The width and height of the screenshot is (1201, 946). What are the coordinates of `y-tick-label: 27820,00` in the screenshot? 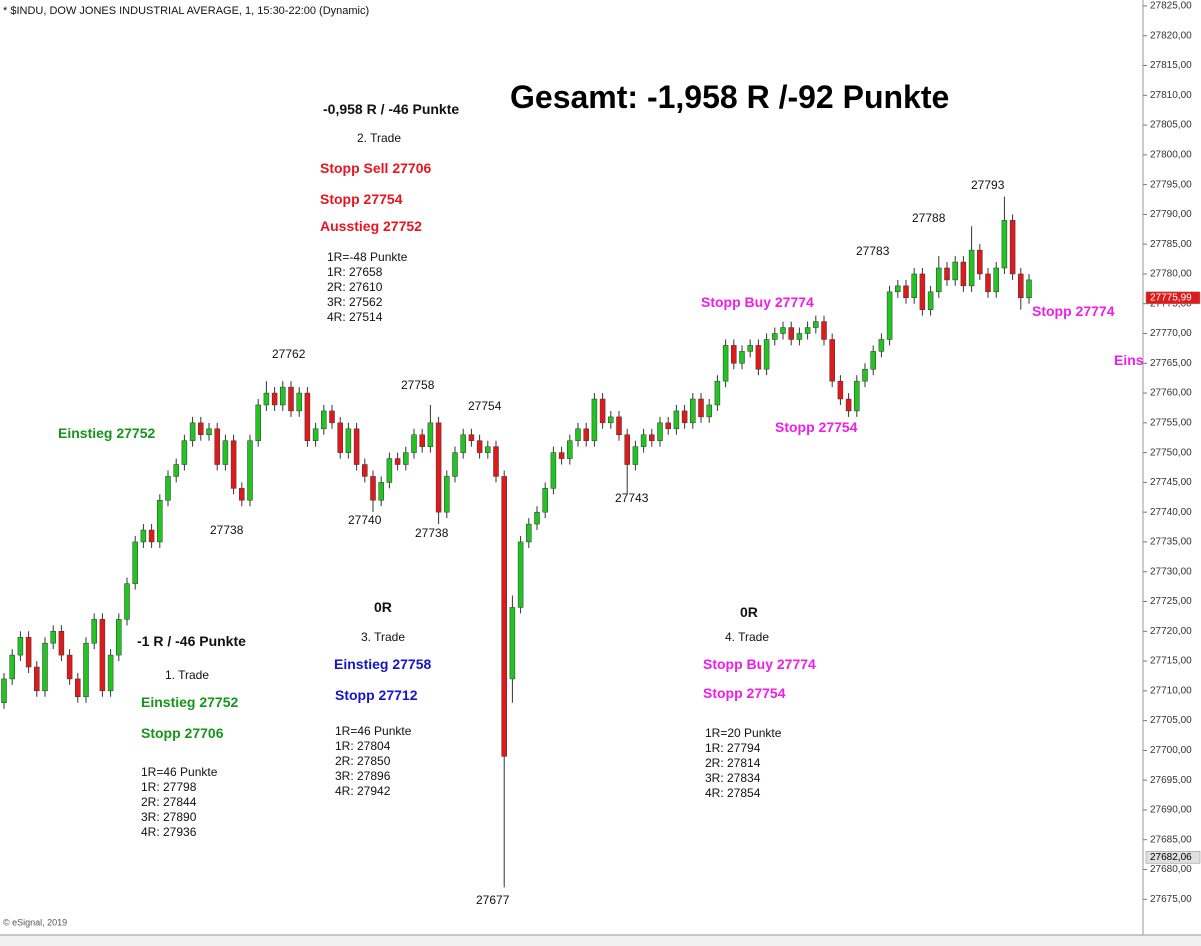 It's located at (1171, 35).